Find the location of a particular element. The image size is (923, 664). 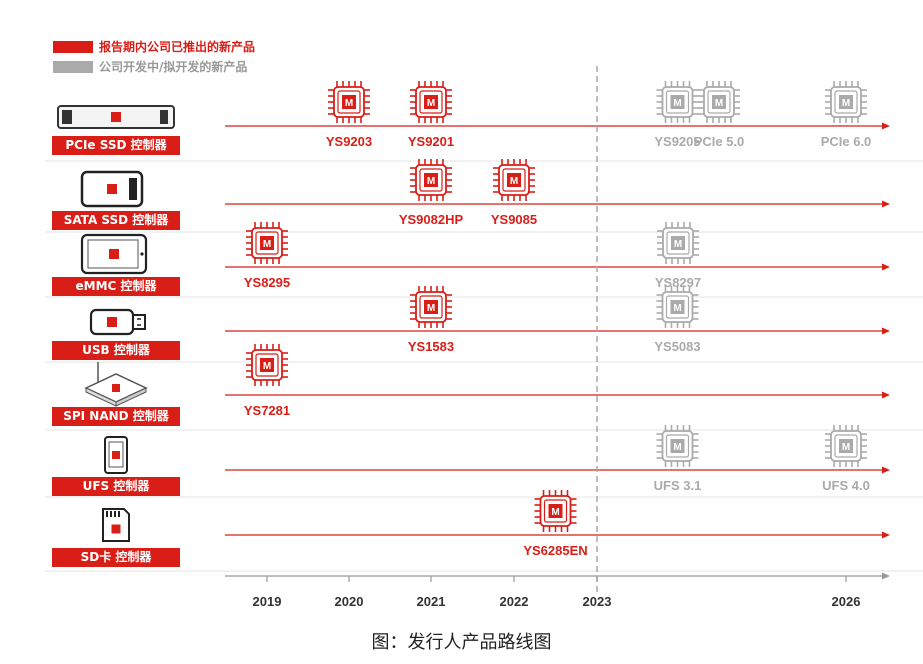

category-label: eMMC 控制器 is located at coordinates (116, 286).